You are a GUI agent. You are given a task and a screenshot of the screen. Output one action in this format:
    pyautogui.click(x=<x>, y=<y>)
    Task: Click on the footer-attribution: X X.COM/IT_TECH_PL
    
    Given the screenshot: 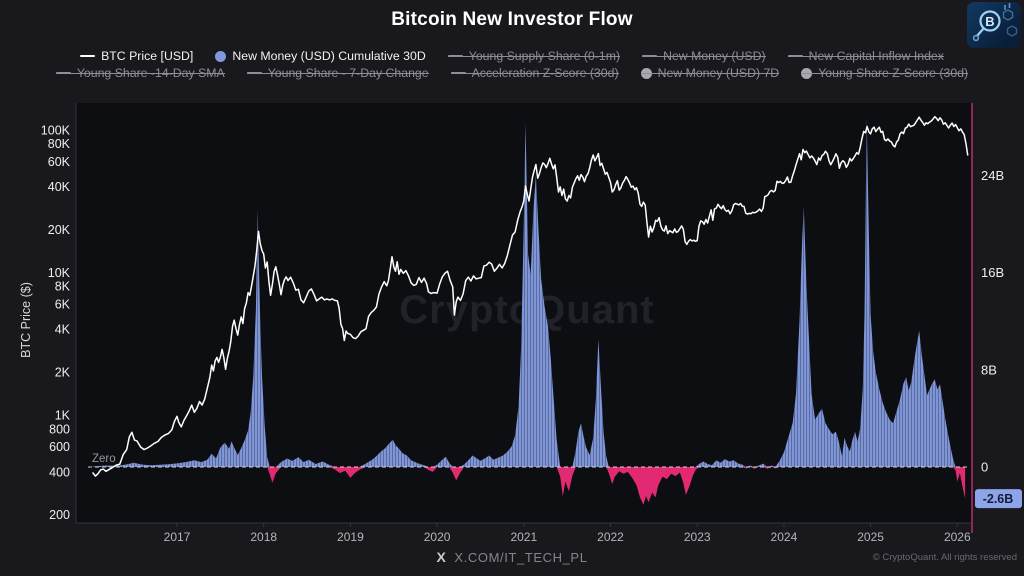 What is the action you would take?
    pyautogui.click(x=512, y=557)
    